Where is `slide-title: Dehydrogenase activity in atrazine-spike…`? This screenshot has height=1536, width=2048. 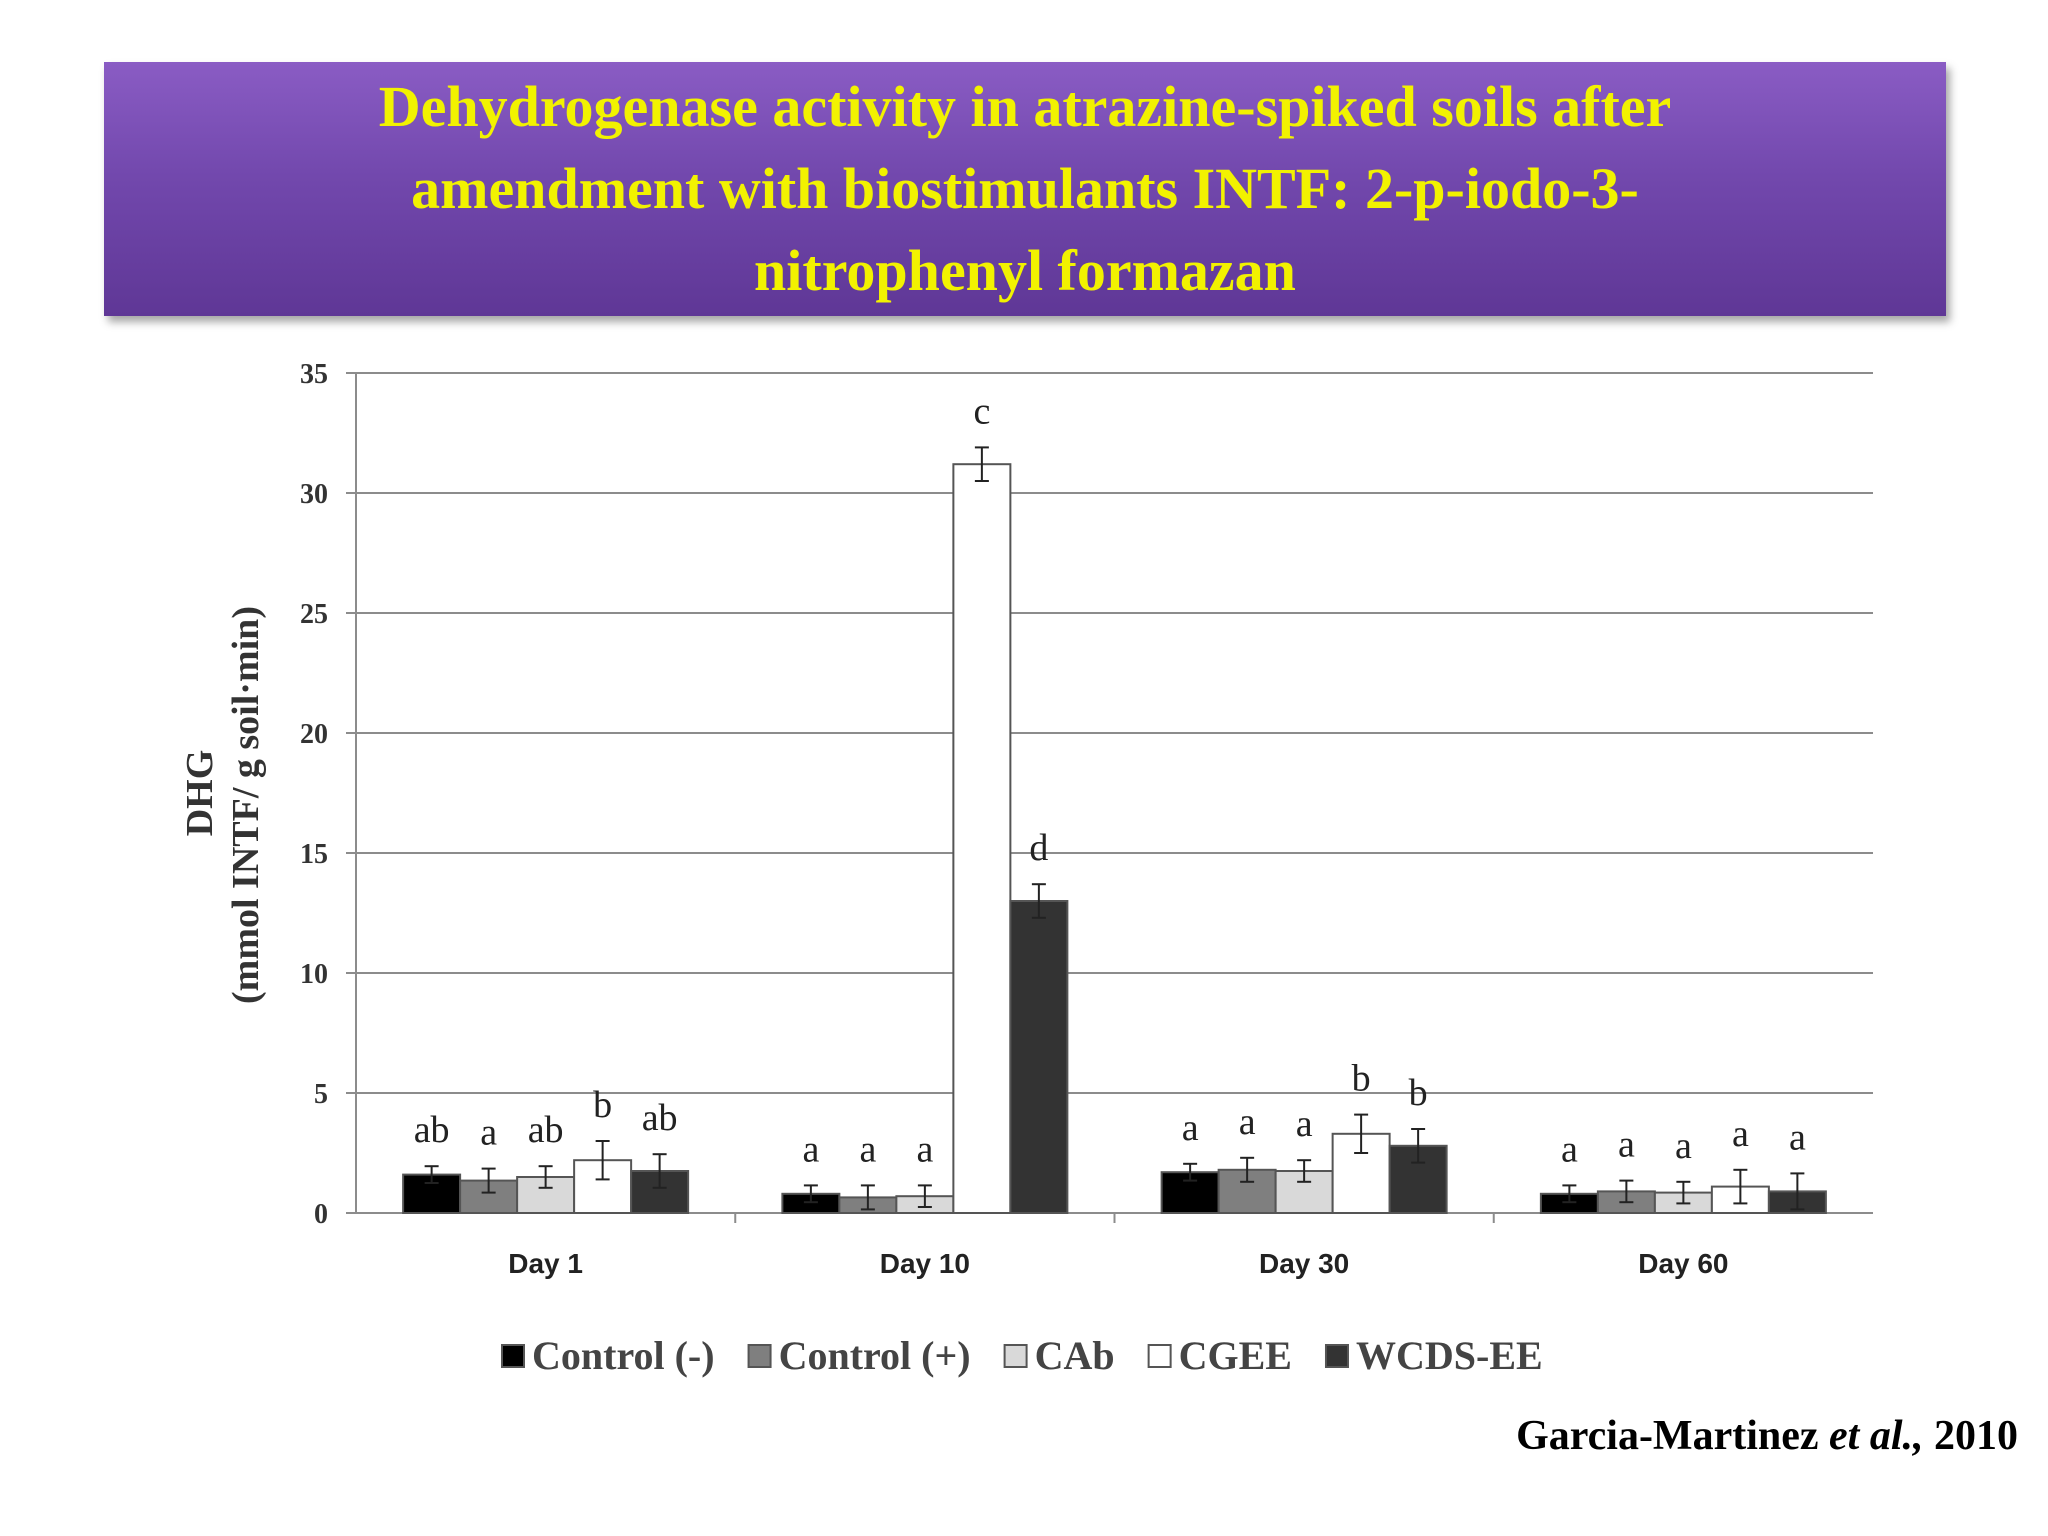 slide-title: Dehydrogenase activity in atrazine-spike… is located at coordinates (1025, 188).